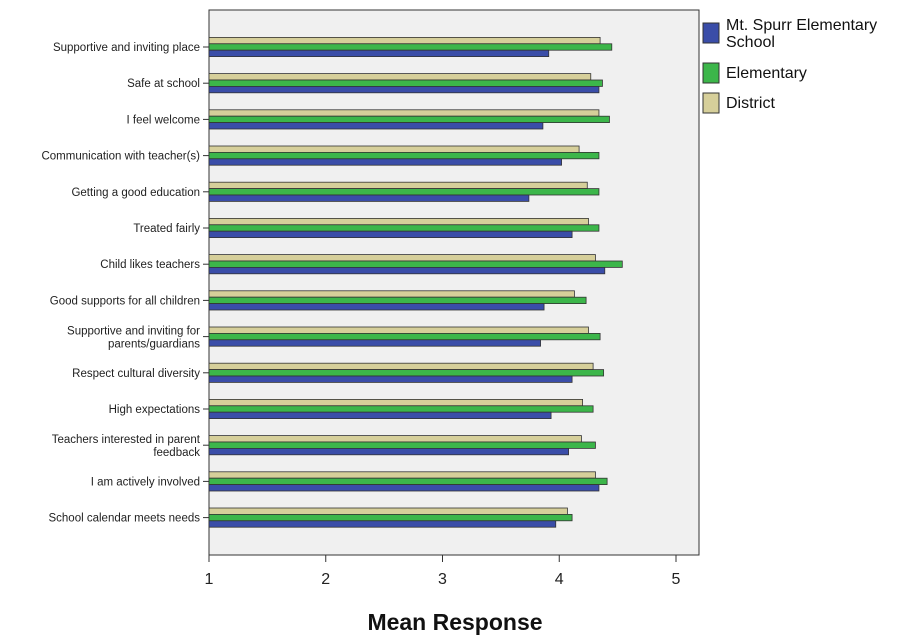 This screenshot has width=904, height=639. I want to click on legend-label: Elementary, so click(766, 73).